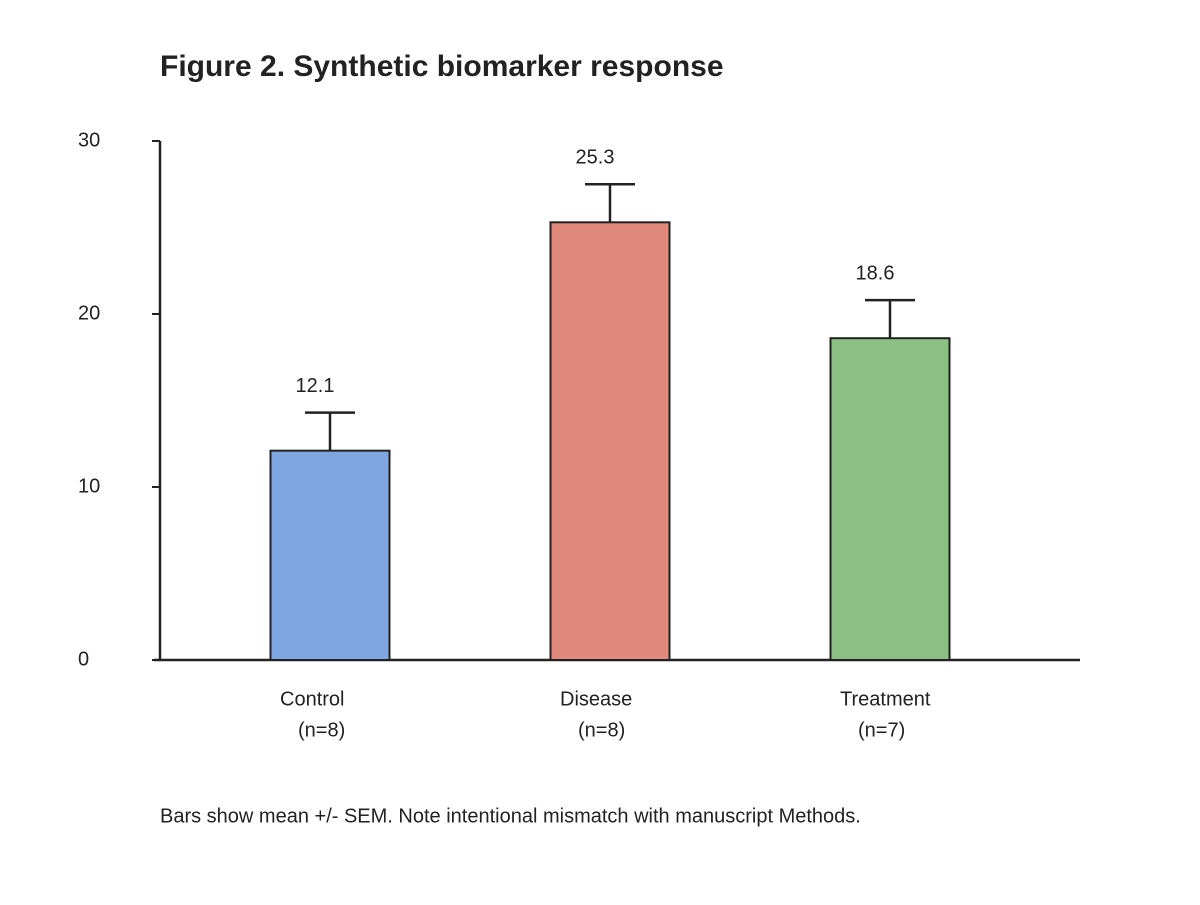 Image resolution: width=1200 pixels, height=905 pixels. What do you see at coordinates (885, 699) in the screenshot?
I see `x-tick-label: Treatment` at bounding box center [885, 699].